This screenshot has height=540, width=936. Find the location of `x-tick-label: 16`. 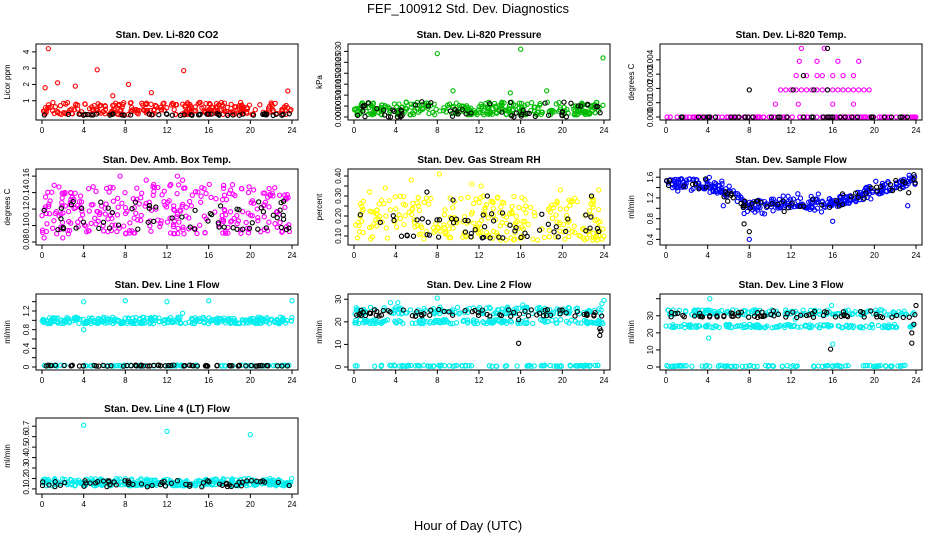

x-tick-label: 16 is located at coordinates (208, 255).